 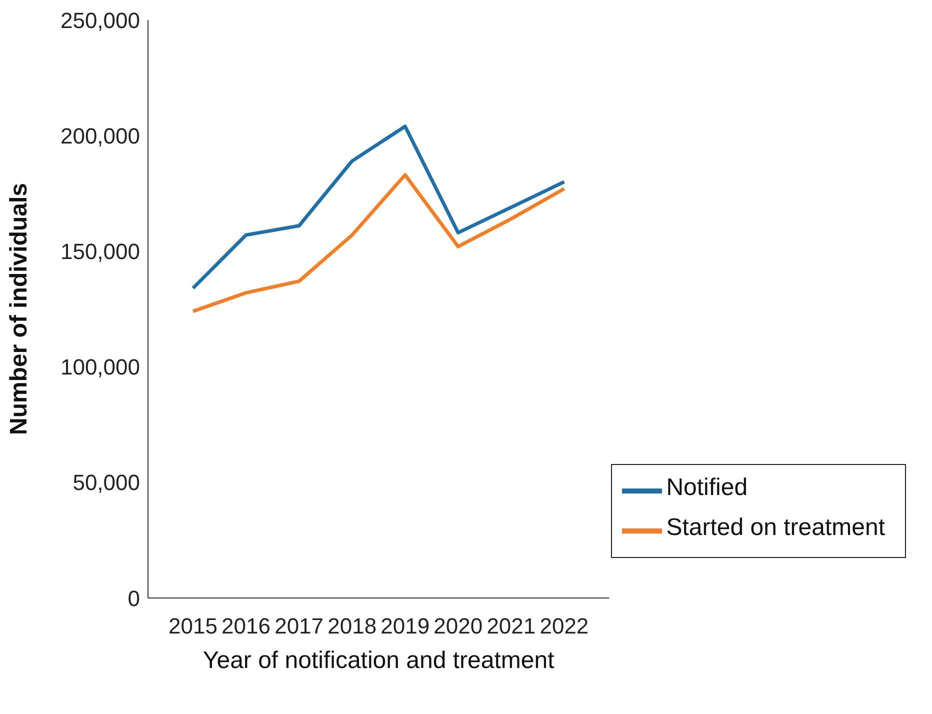 I want to click on legend-label: Notified, so click(x=707, y=488).